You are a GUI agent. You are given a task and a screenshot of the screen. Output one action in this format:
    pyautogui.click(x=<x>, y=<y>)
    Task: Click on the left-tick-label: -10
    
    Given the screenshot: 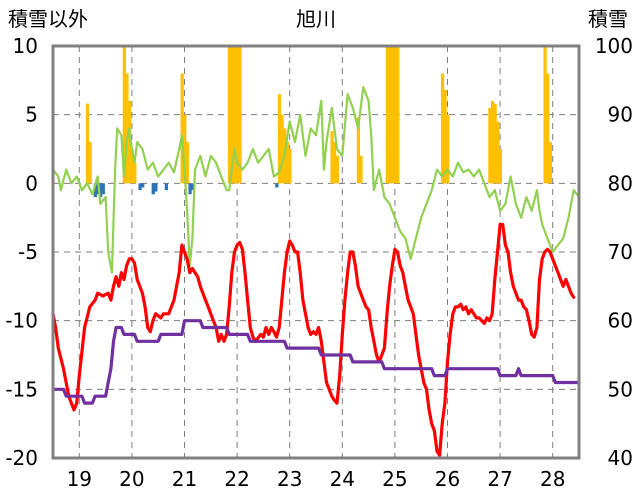 What is the action you would take?
    pyautogui.click(x=21, y=321)
    